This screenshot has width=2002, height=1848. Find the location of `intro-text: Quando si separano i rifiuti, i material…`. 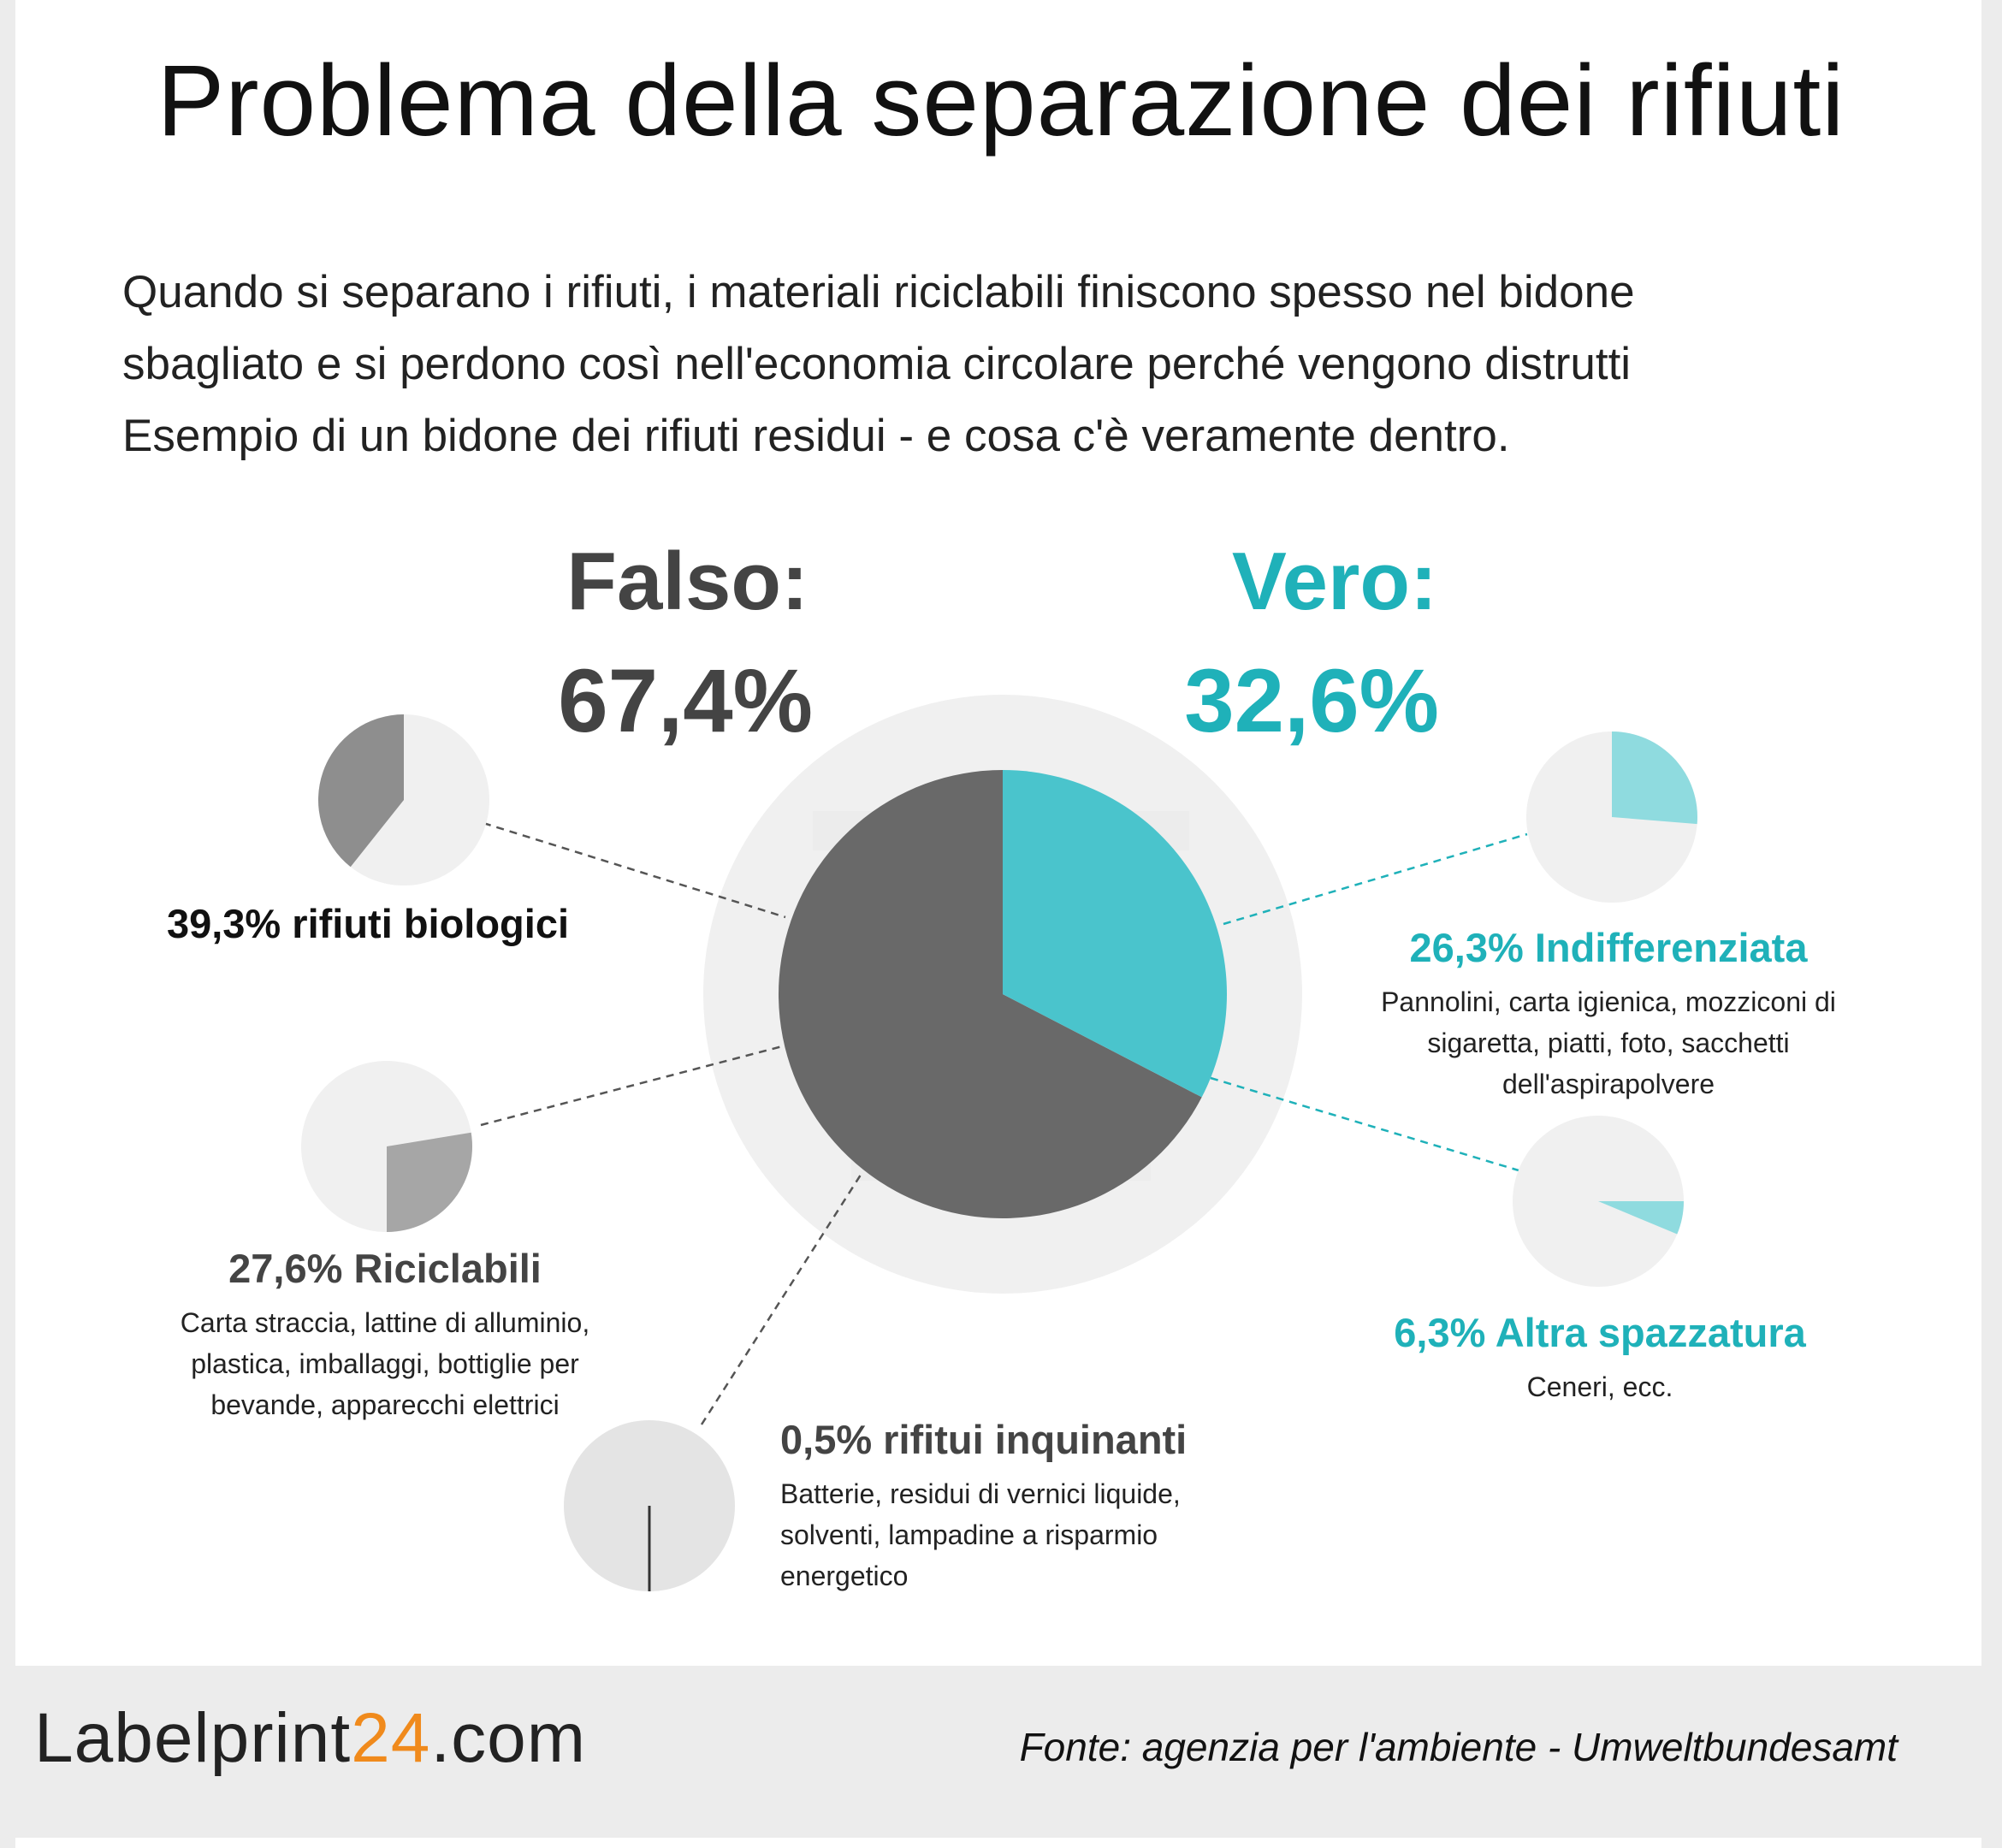

intro-text: Quando si separano i rifiuti, i material… is located at coordinates (1020, 364).